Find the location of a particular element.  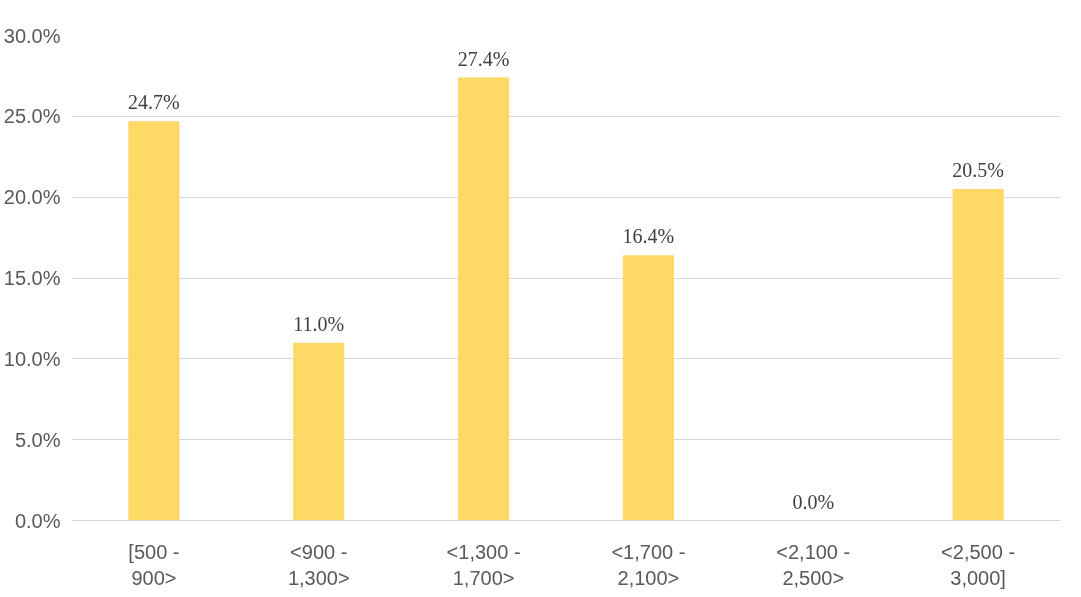

y-tick-label: 25.0% is located at coordinates (32, 116).